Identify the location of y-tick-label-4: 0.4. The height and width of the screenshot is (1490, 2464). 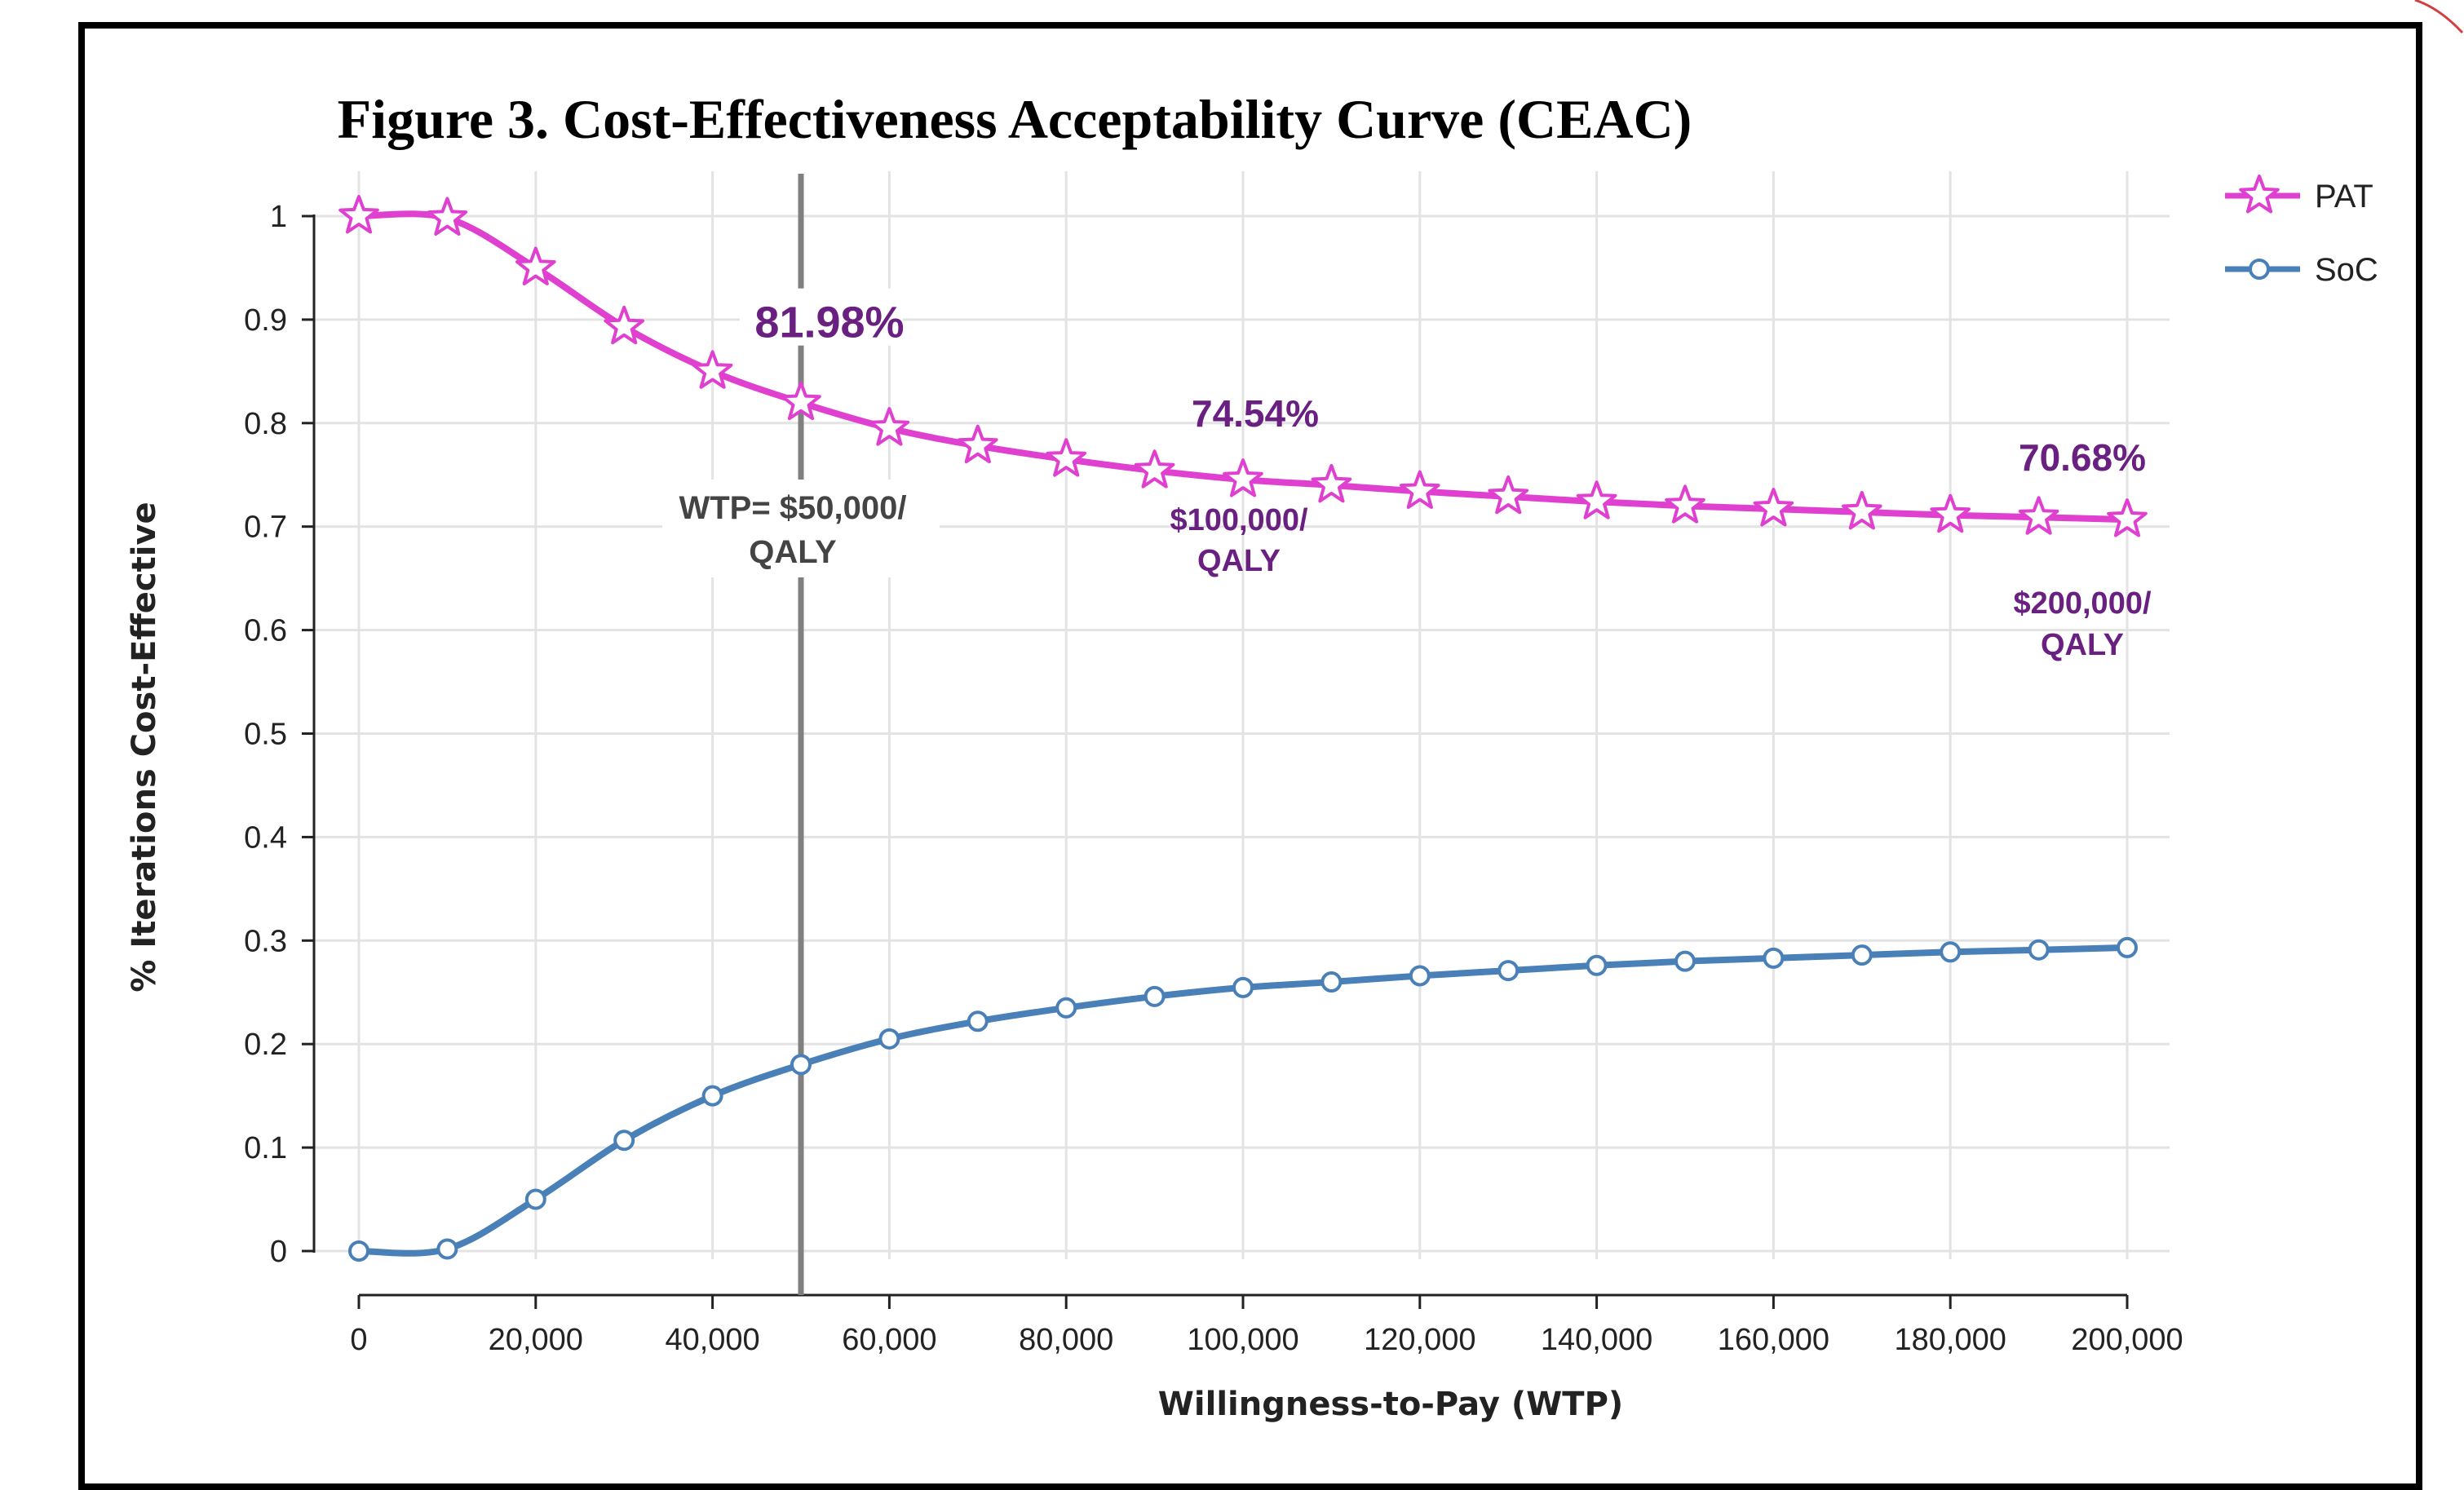
(265, 837).